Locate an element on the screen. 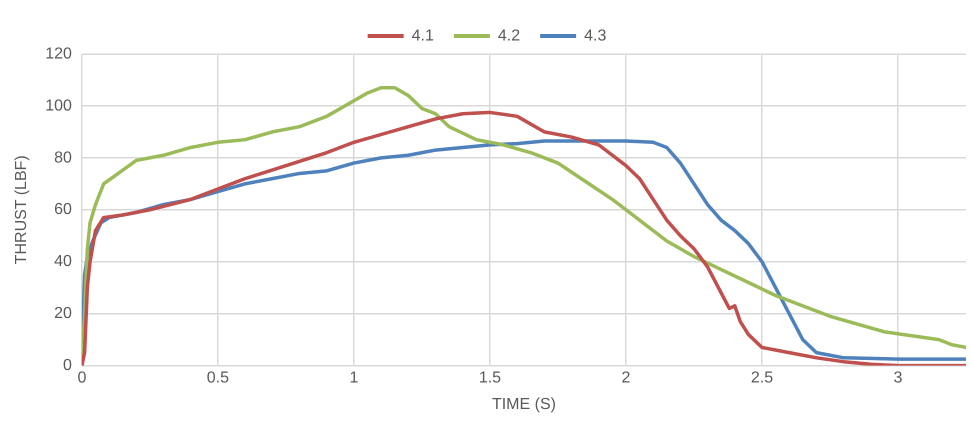  y-axis-title: THRUST (LBF) is located at coordinates (21, 209).